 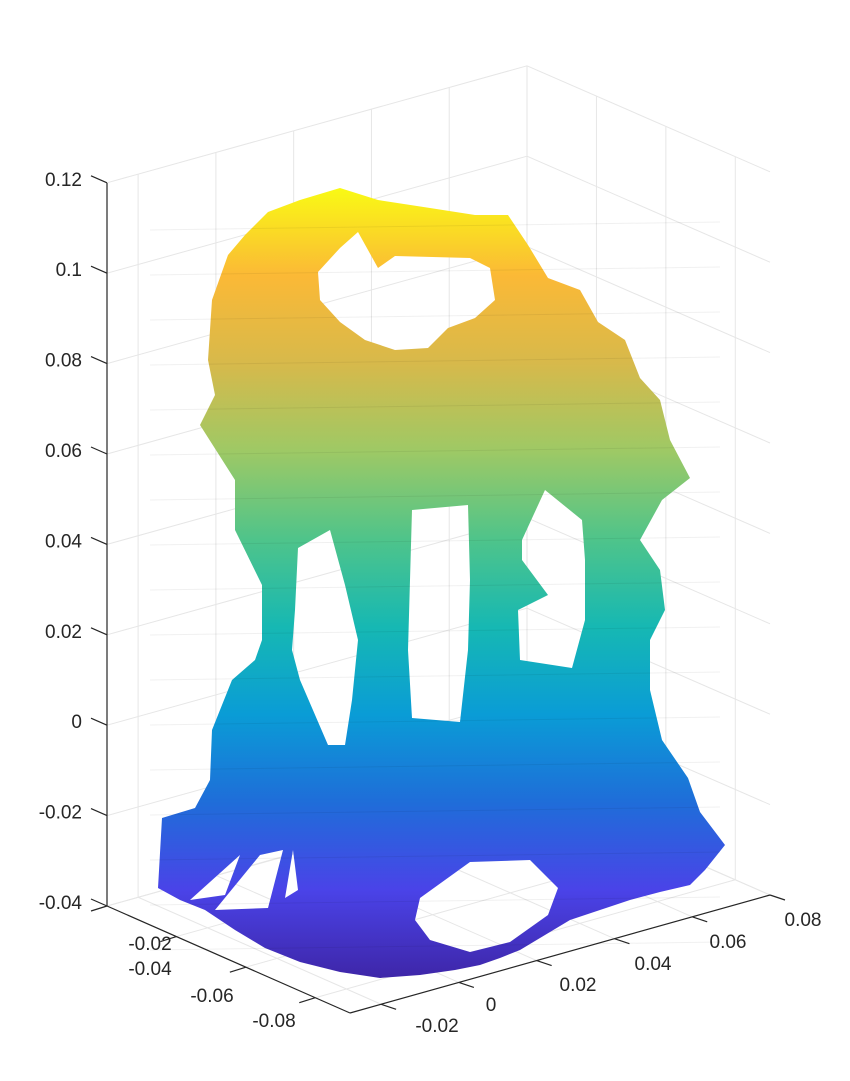 I want to click on z-tick-label: 0.06, so click(x=63, y=451).